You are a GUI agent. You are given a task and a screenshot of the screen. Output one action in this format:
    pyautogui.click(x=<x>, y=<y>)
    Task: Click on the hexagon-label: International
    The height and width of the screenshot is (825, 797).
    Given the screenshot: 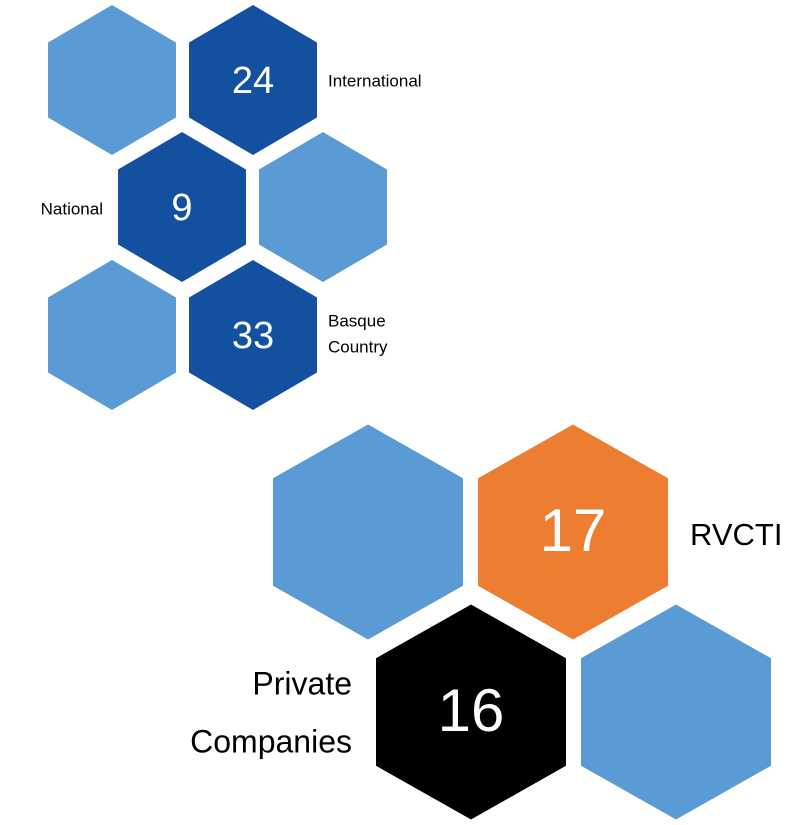 What is the action you would take?
    pyautogui.click(x=375, y=80)
    